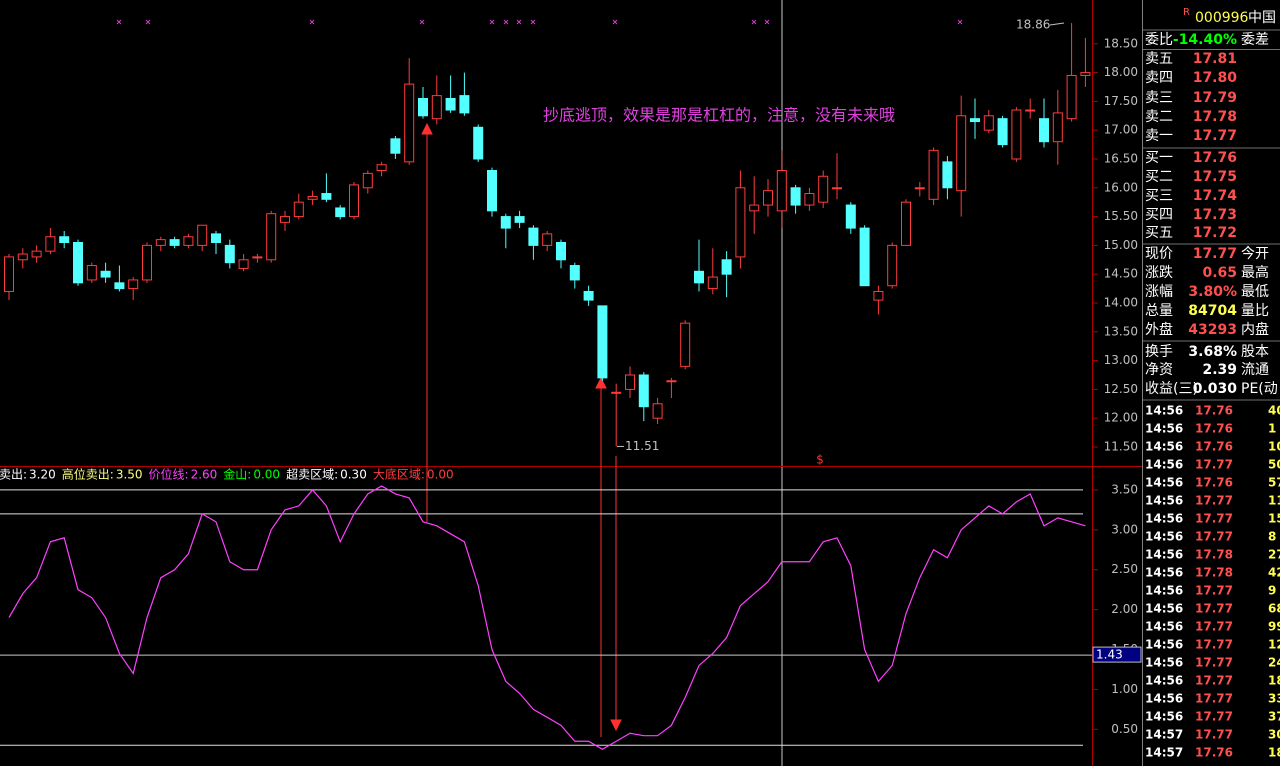 The image size is (1280, 766). What do you see at coordinates (1215, 196) in the screenshot?
I see `row-value: 17.74` at bounding box center [1215, 196].